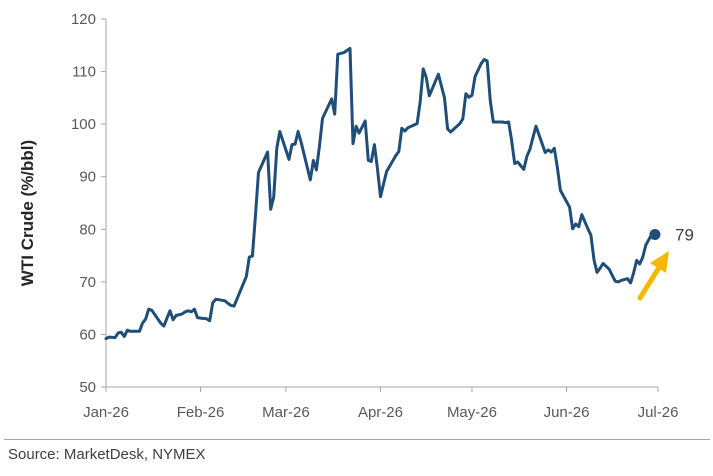 The image size is (713, 476). Describe the element at coordinates (83, 19) in the screenshot. I see `y-tick-label: 120` at that location.